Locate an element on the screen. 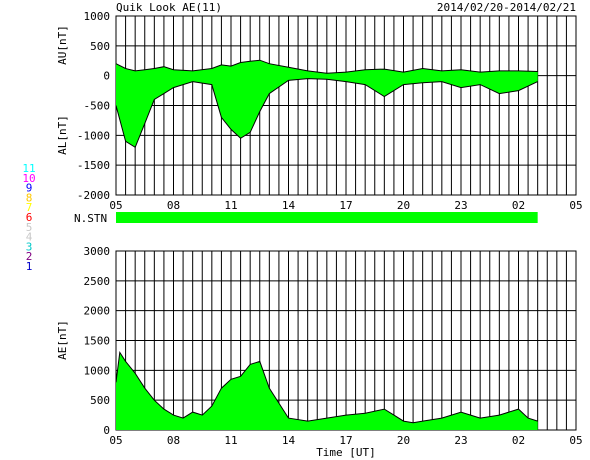 This screenshot has height=460, width=590. ae-y-tick-label: 2500 is located at coordinates (97, 281).